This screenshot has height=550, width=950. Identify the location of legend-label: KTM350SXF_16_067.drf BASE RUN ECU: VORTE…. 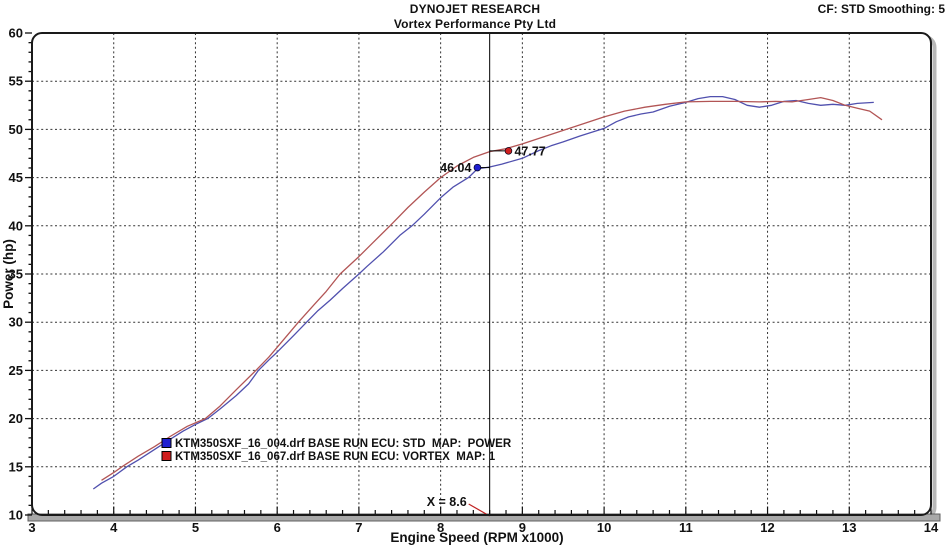
(335, 457).